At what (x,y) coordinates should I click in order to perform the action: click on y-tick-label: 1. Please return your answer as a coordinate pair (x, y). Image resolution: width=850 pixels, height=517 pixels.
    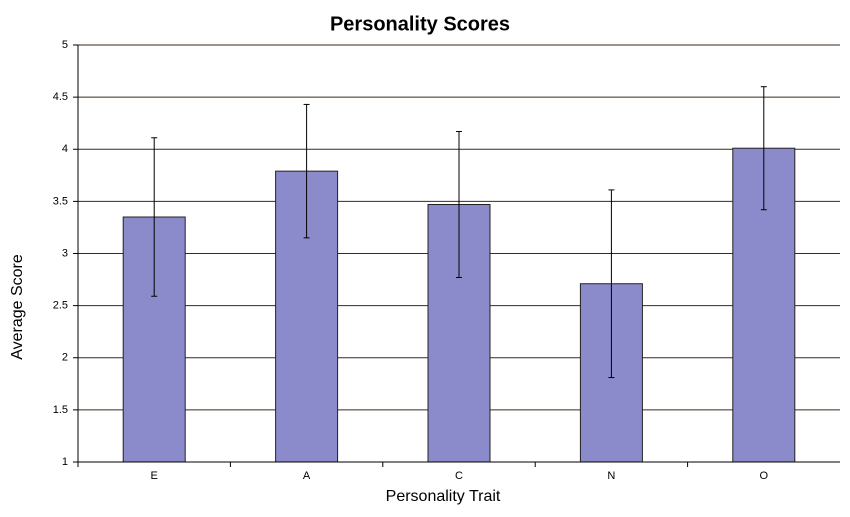
    Looking at the image, I should click on (65, 462).